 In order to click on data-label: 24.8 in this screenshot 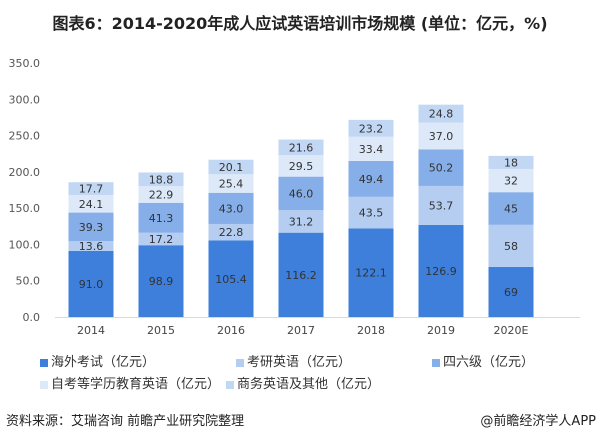, I will do `click(441, 114)`.